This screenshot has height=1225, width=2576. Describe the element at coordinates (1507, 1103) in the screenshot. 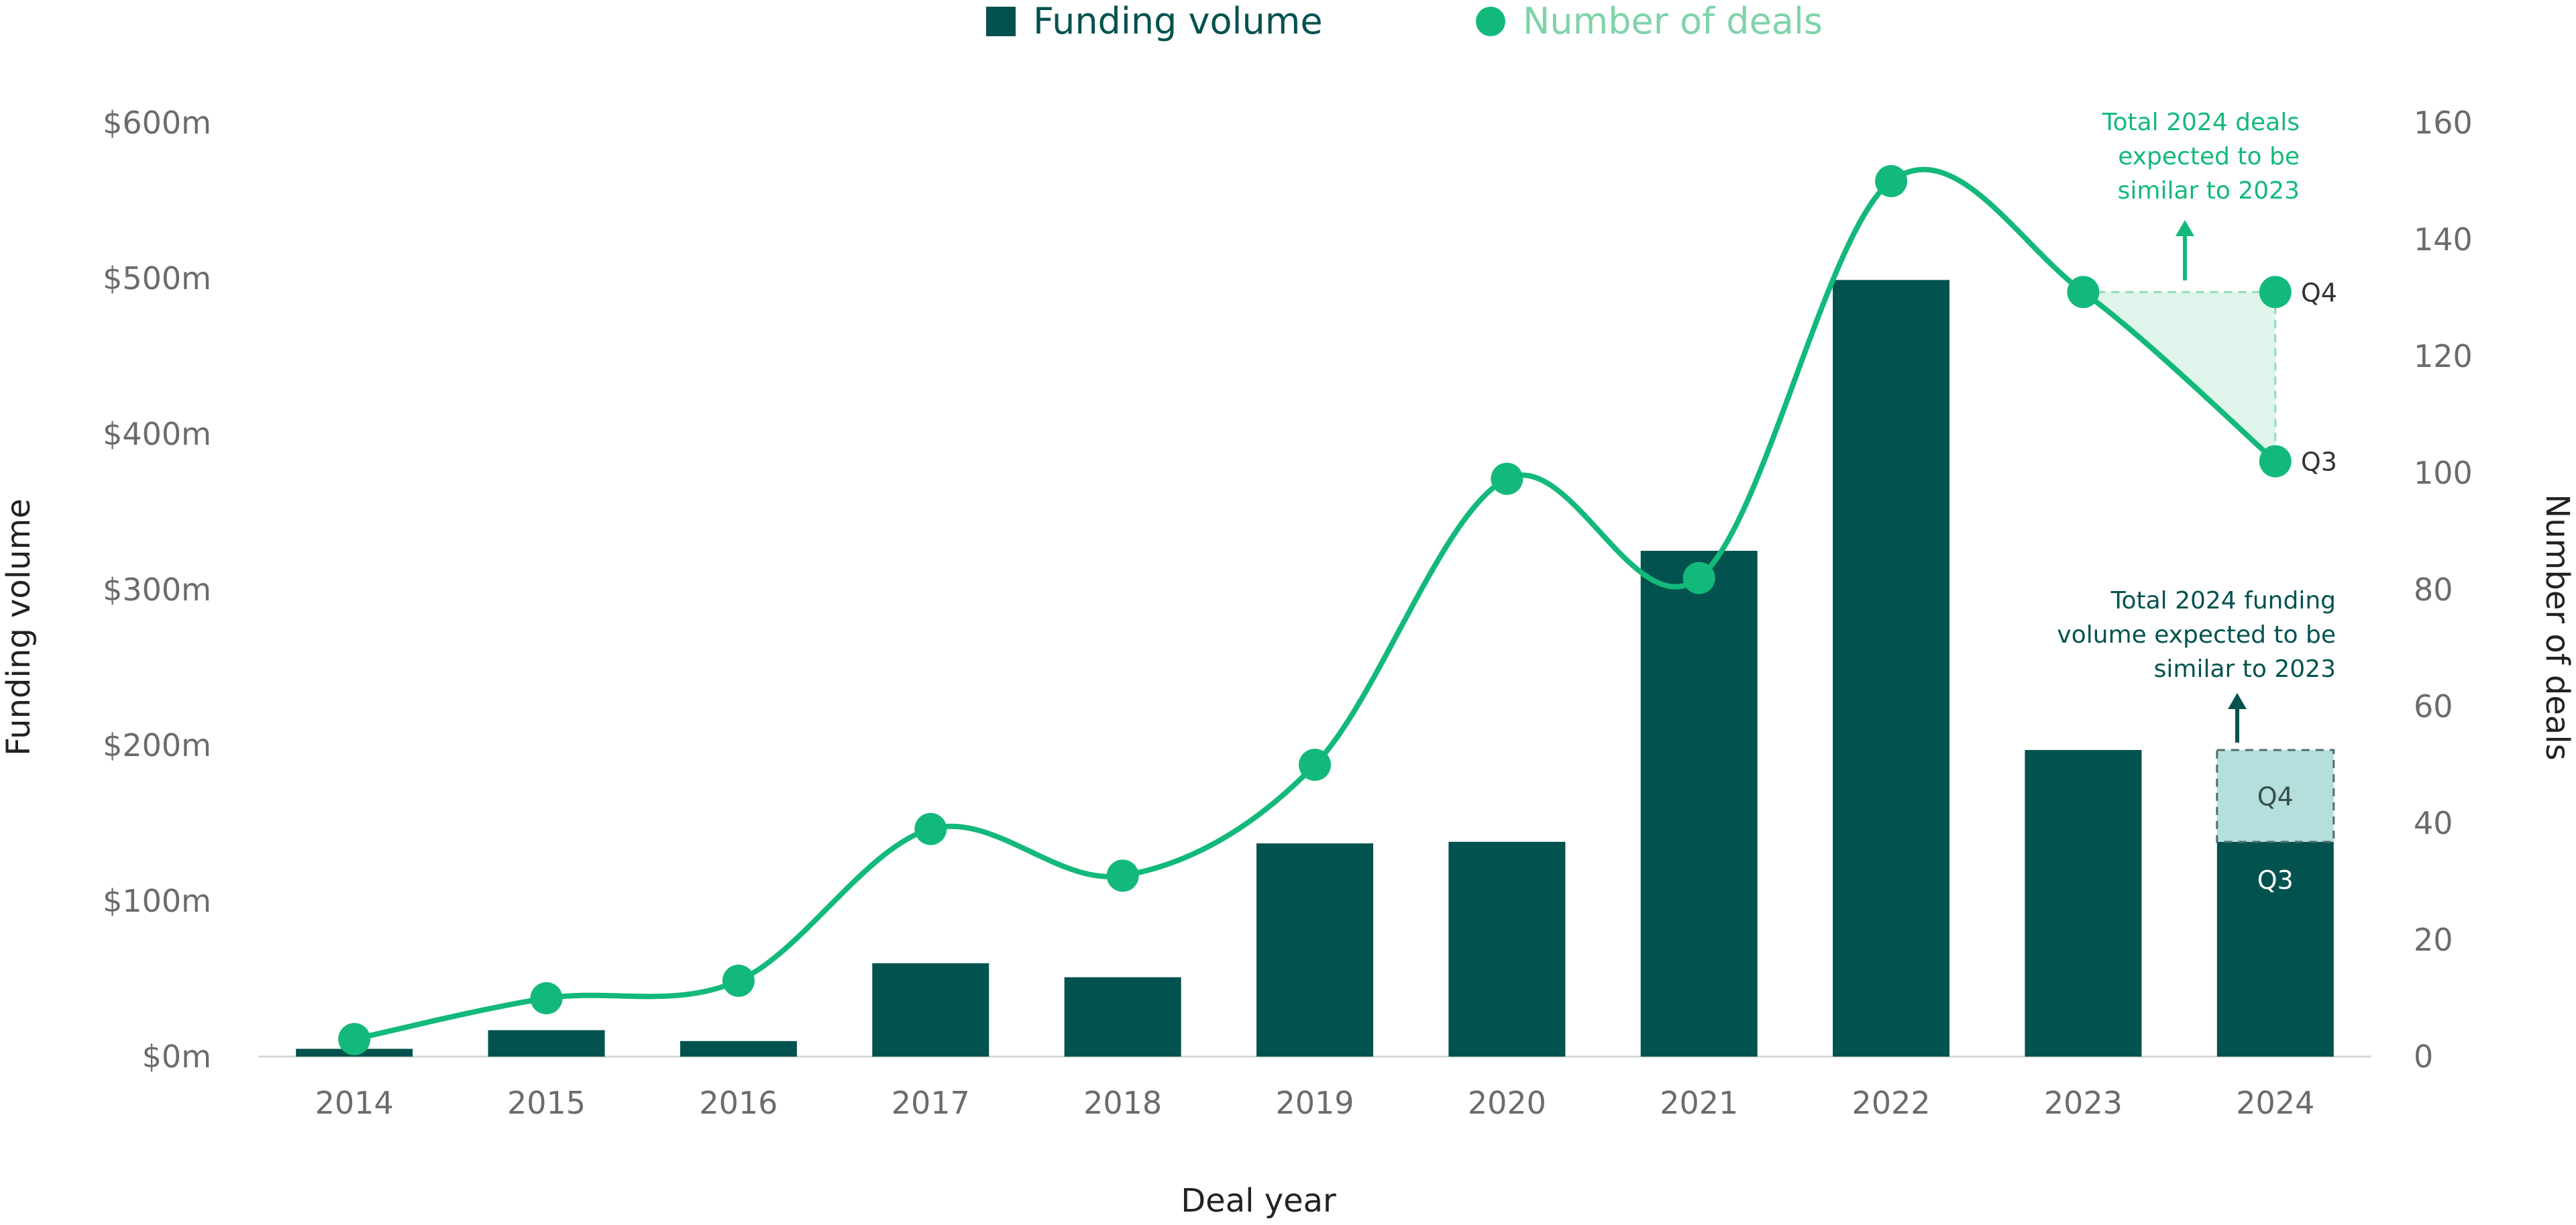

I see `x-tick-label: 2020` at that location.